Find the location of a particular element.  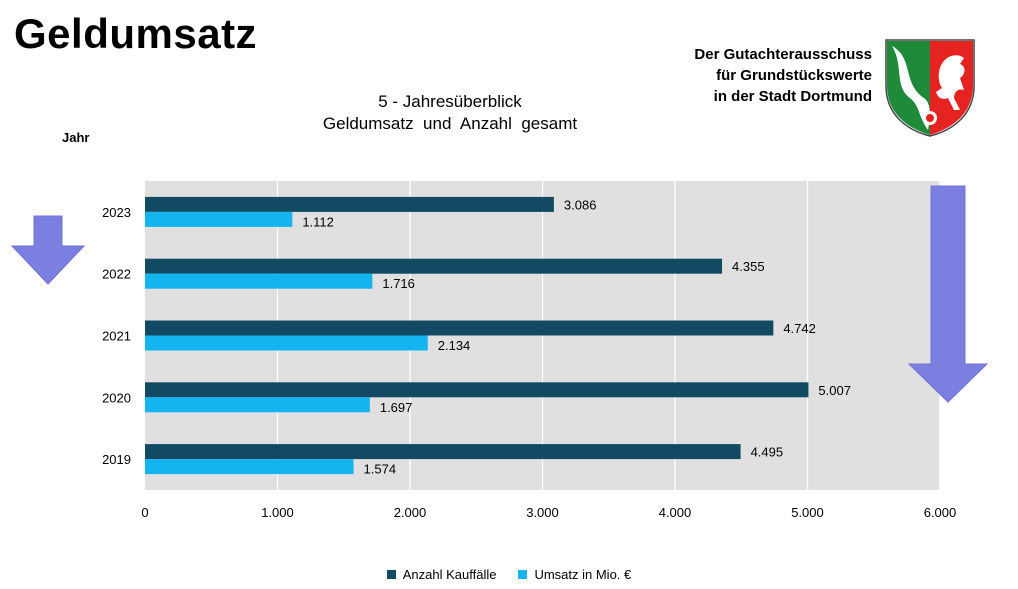

legend-item-umsatz: Umsatz in Mio. € is located at coordinates (574, 574).